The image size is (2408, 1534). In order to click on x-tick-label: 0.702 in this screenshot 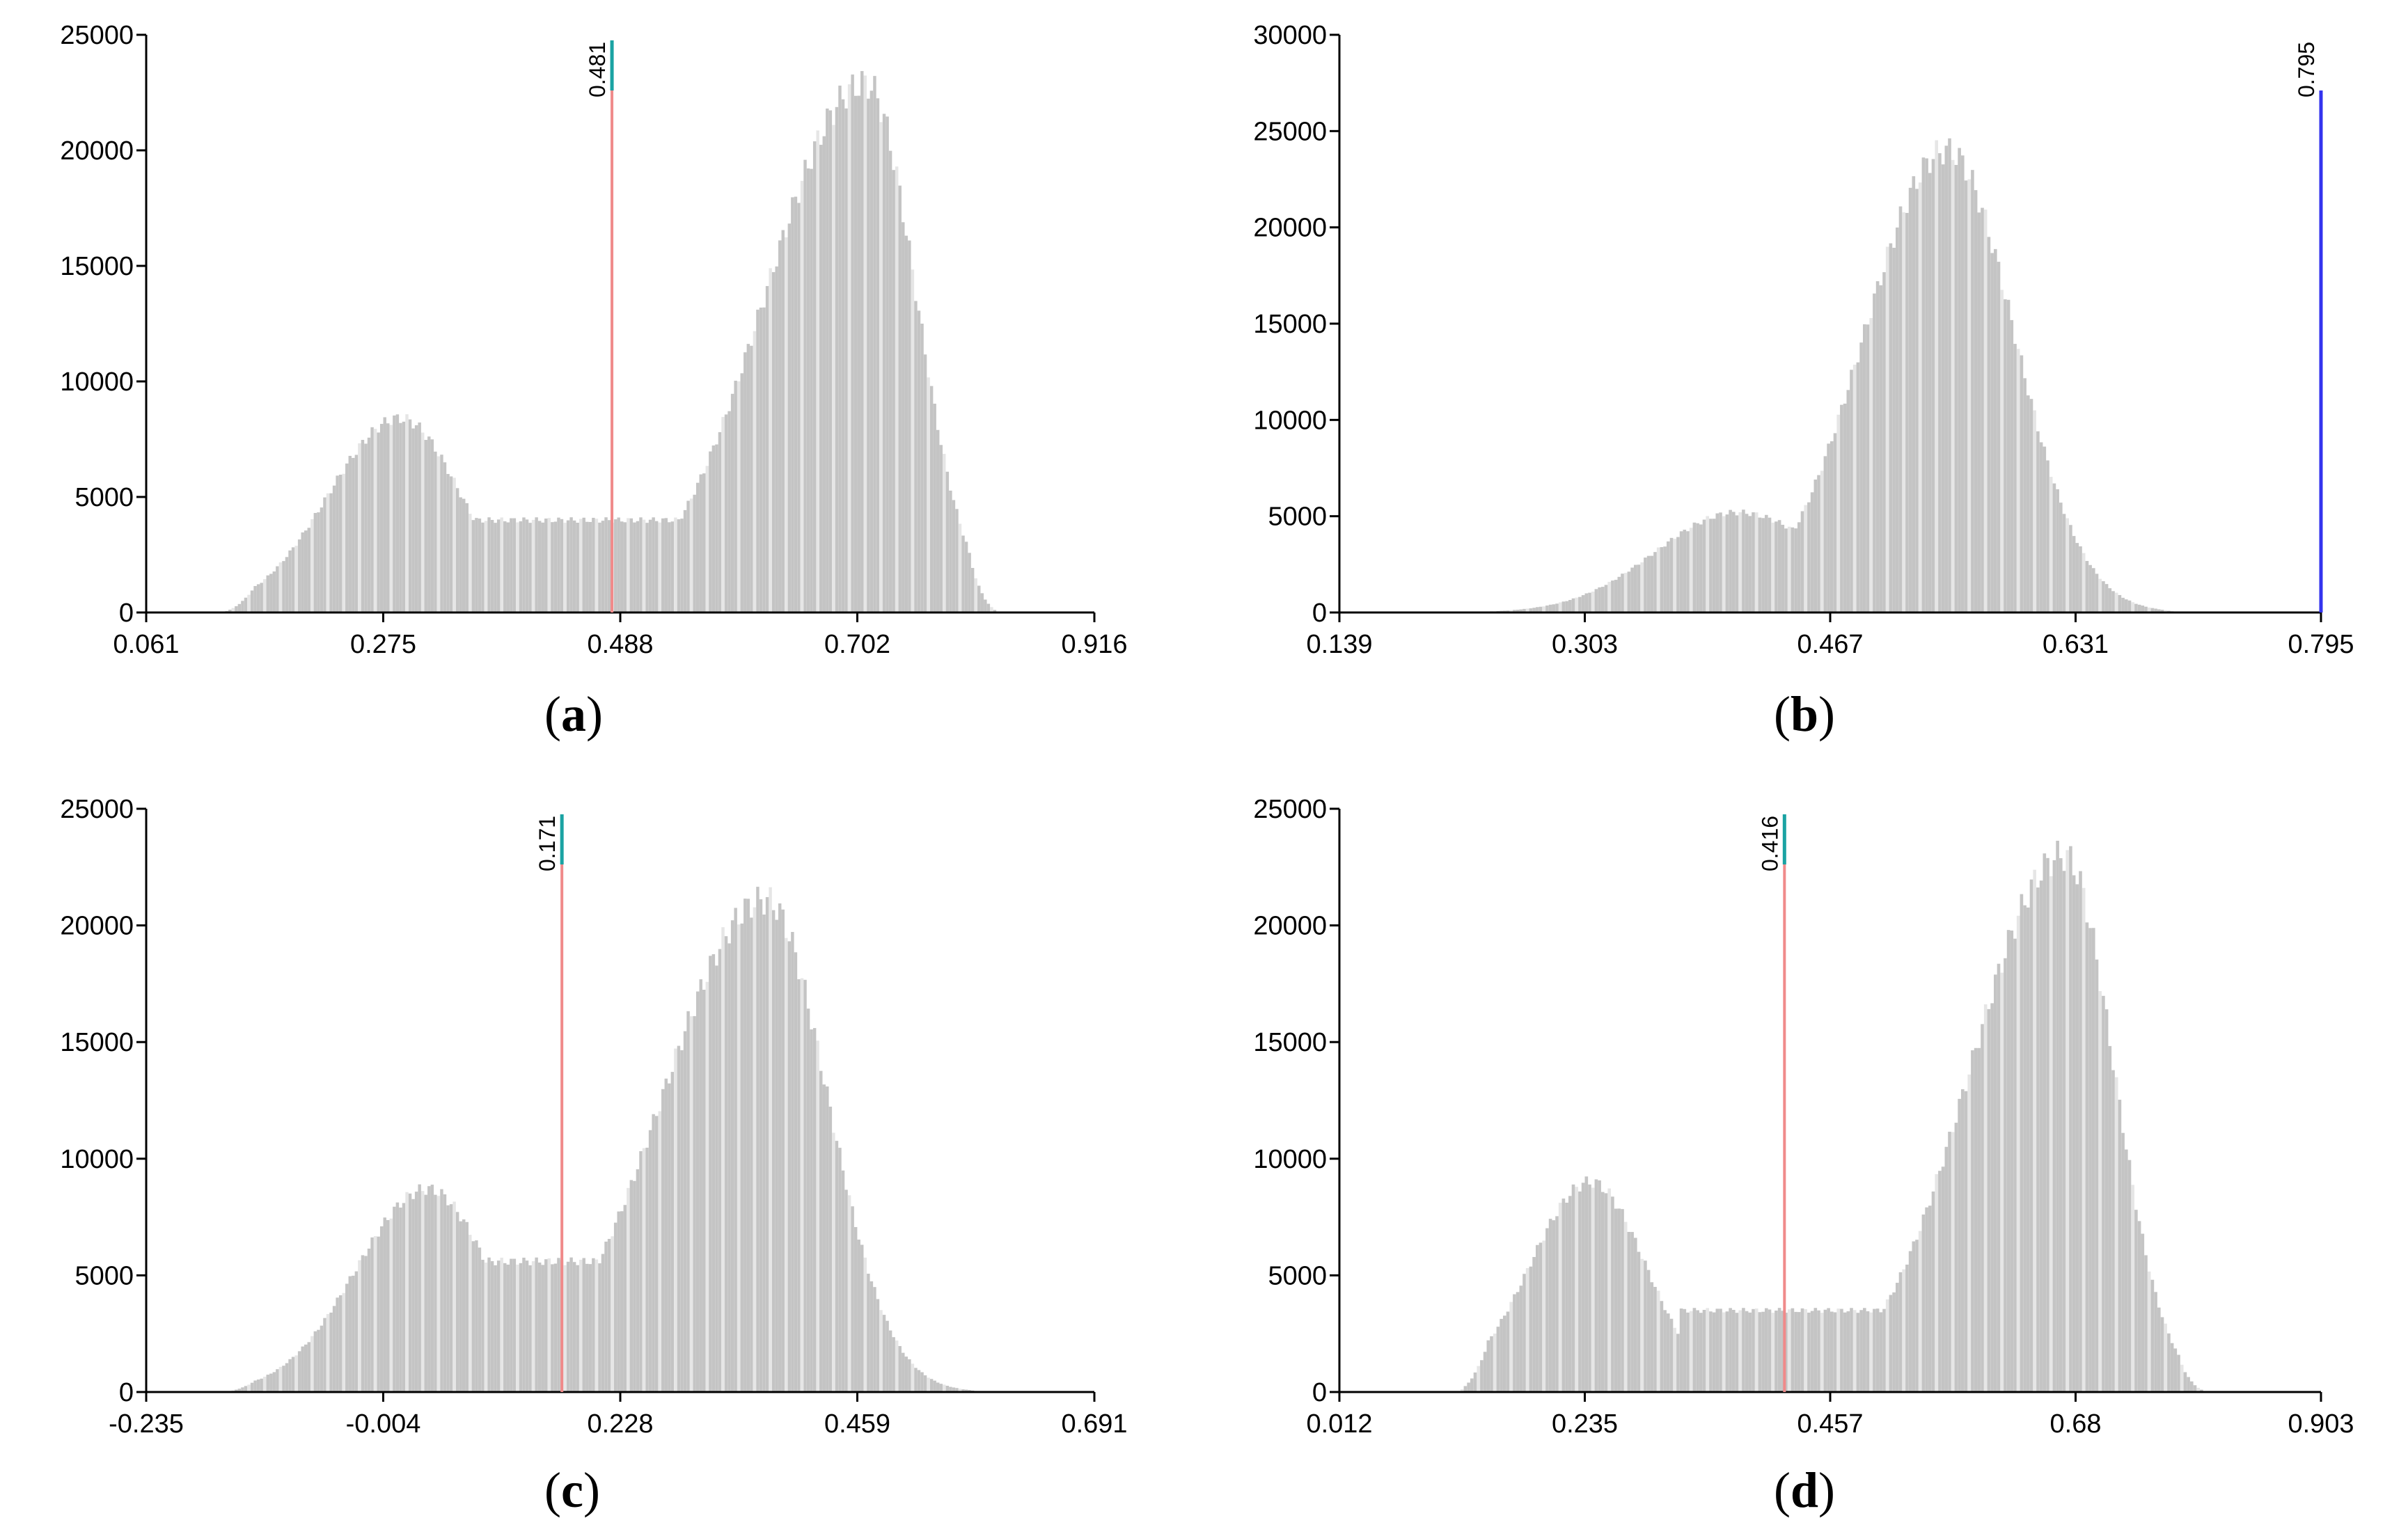, I will do `click(857, 644)`.